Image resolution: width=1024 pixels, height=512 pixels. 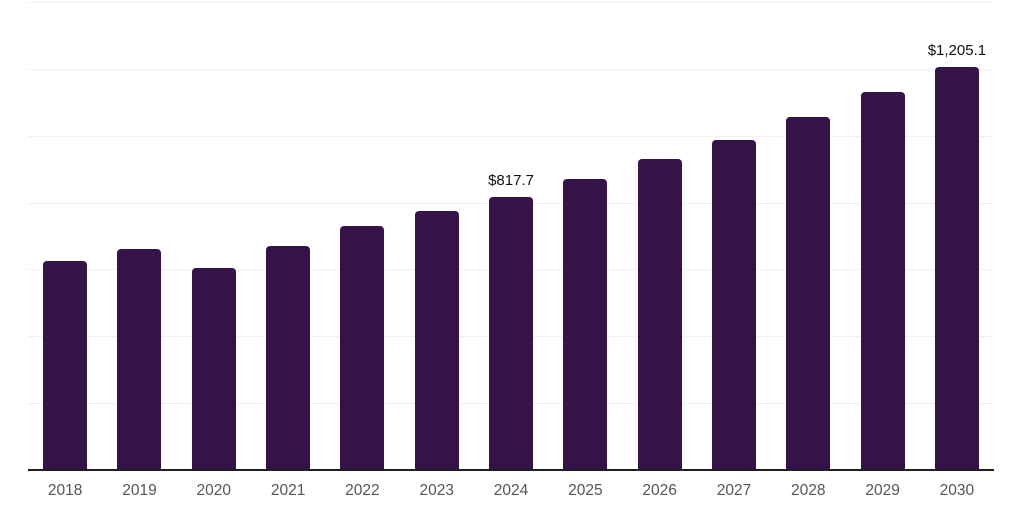 What do you see at coordinates (882, 490) in the screenshot?
I see `x-tick-label: 2029` at bounding box center [882, 490].